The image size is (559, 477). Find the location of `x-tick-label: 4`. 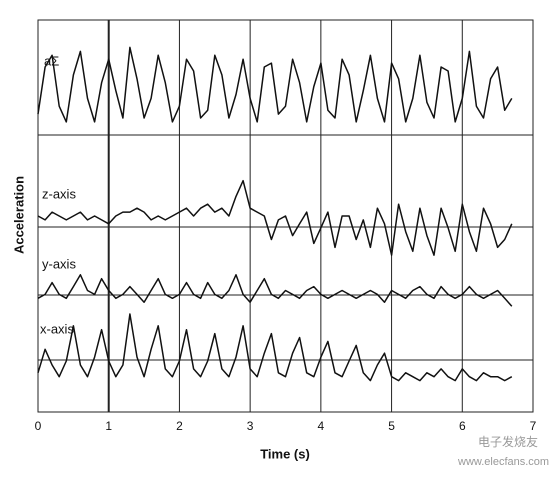

x-tick-label: 4 is located at coordinates (321, 426).